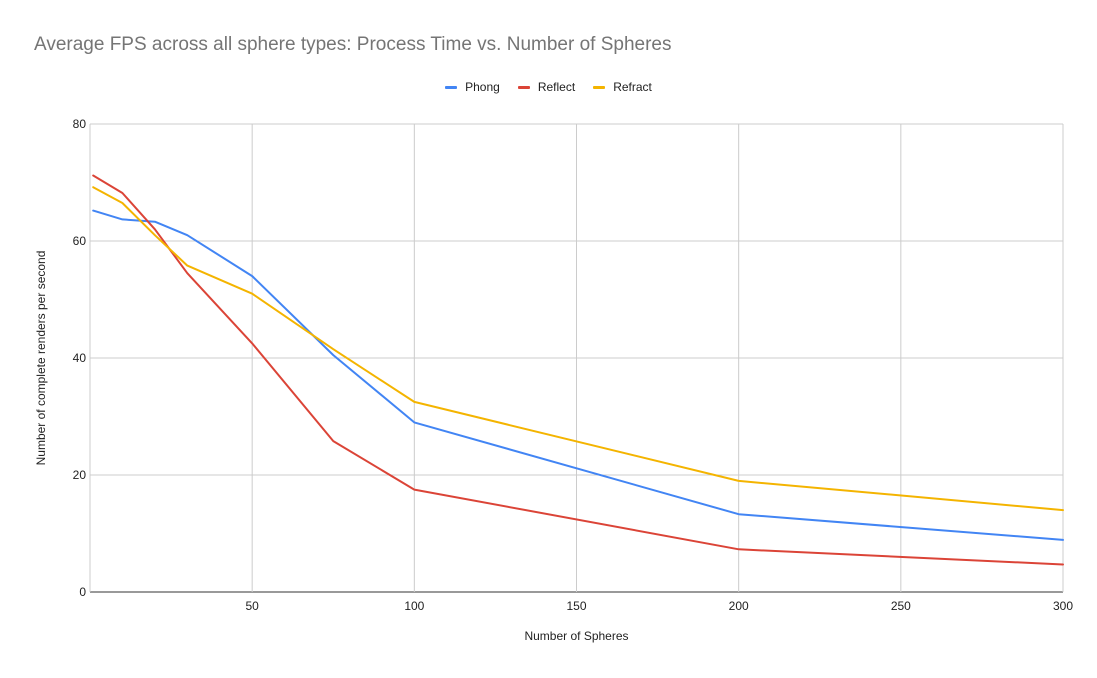 This screenshot has width=1097, height=678. Describe the element at coordinates (80, 475) in the screenshot. I see `y-tick-label: 20` at that location.